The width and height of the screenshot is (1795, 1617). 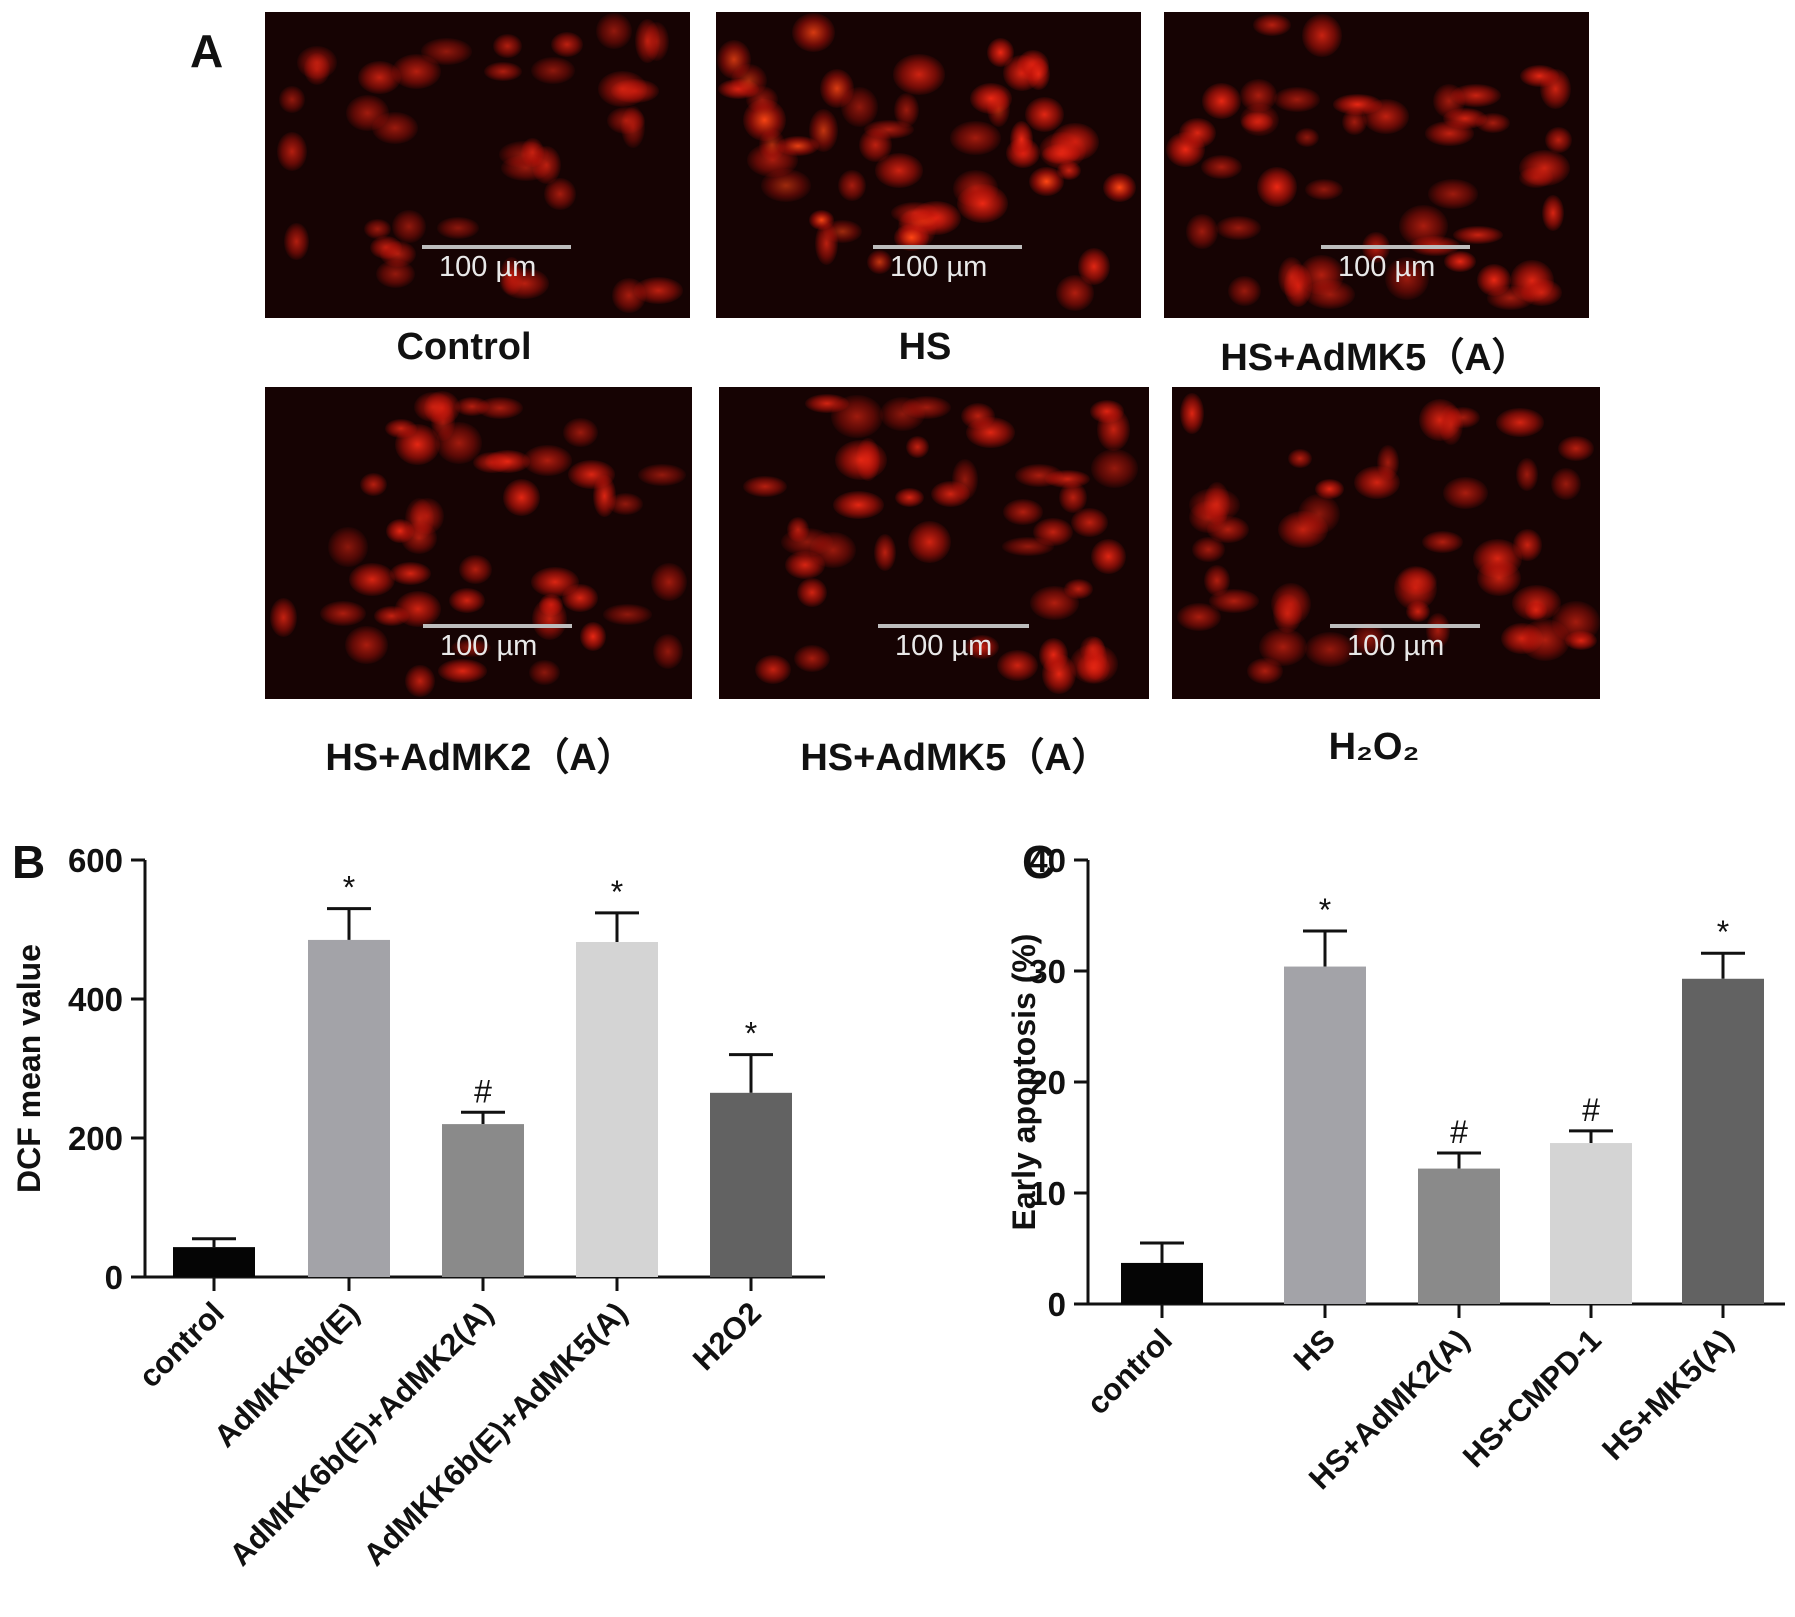 What do you see at coordinates (1667, 1394) in the screenshot?
I see `x-tick-label: HS+MK5(A)` at bounding box center [1667, 1394].